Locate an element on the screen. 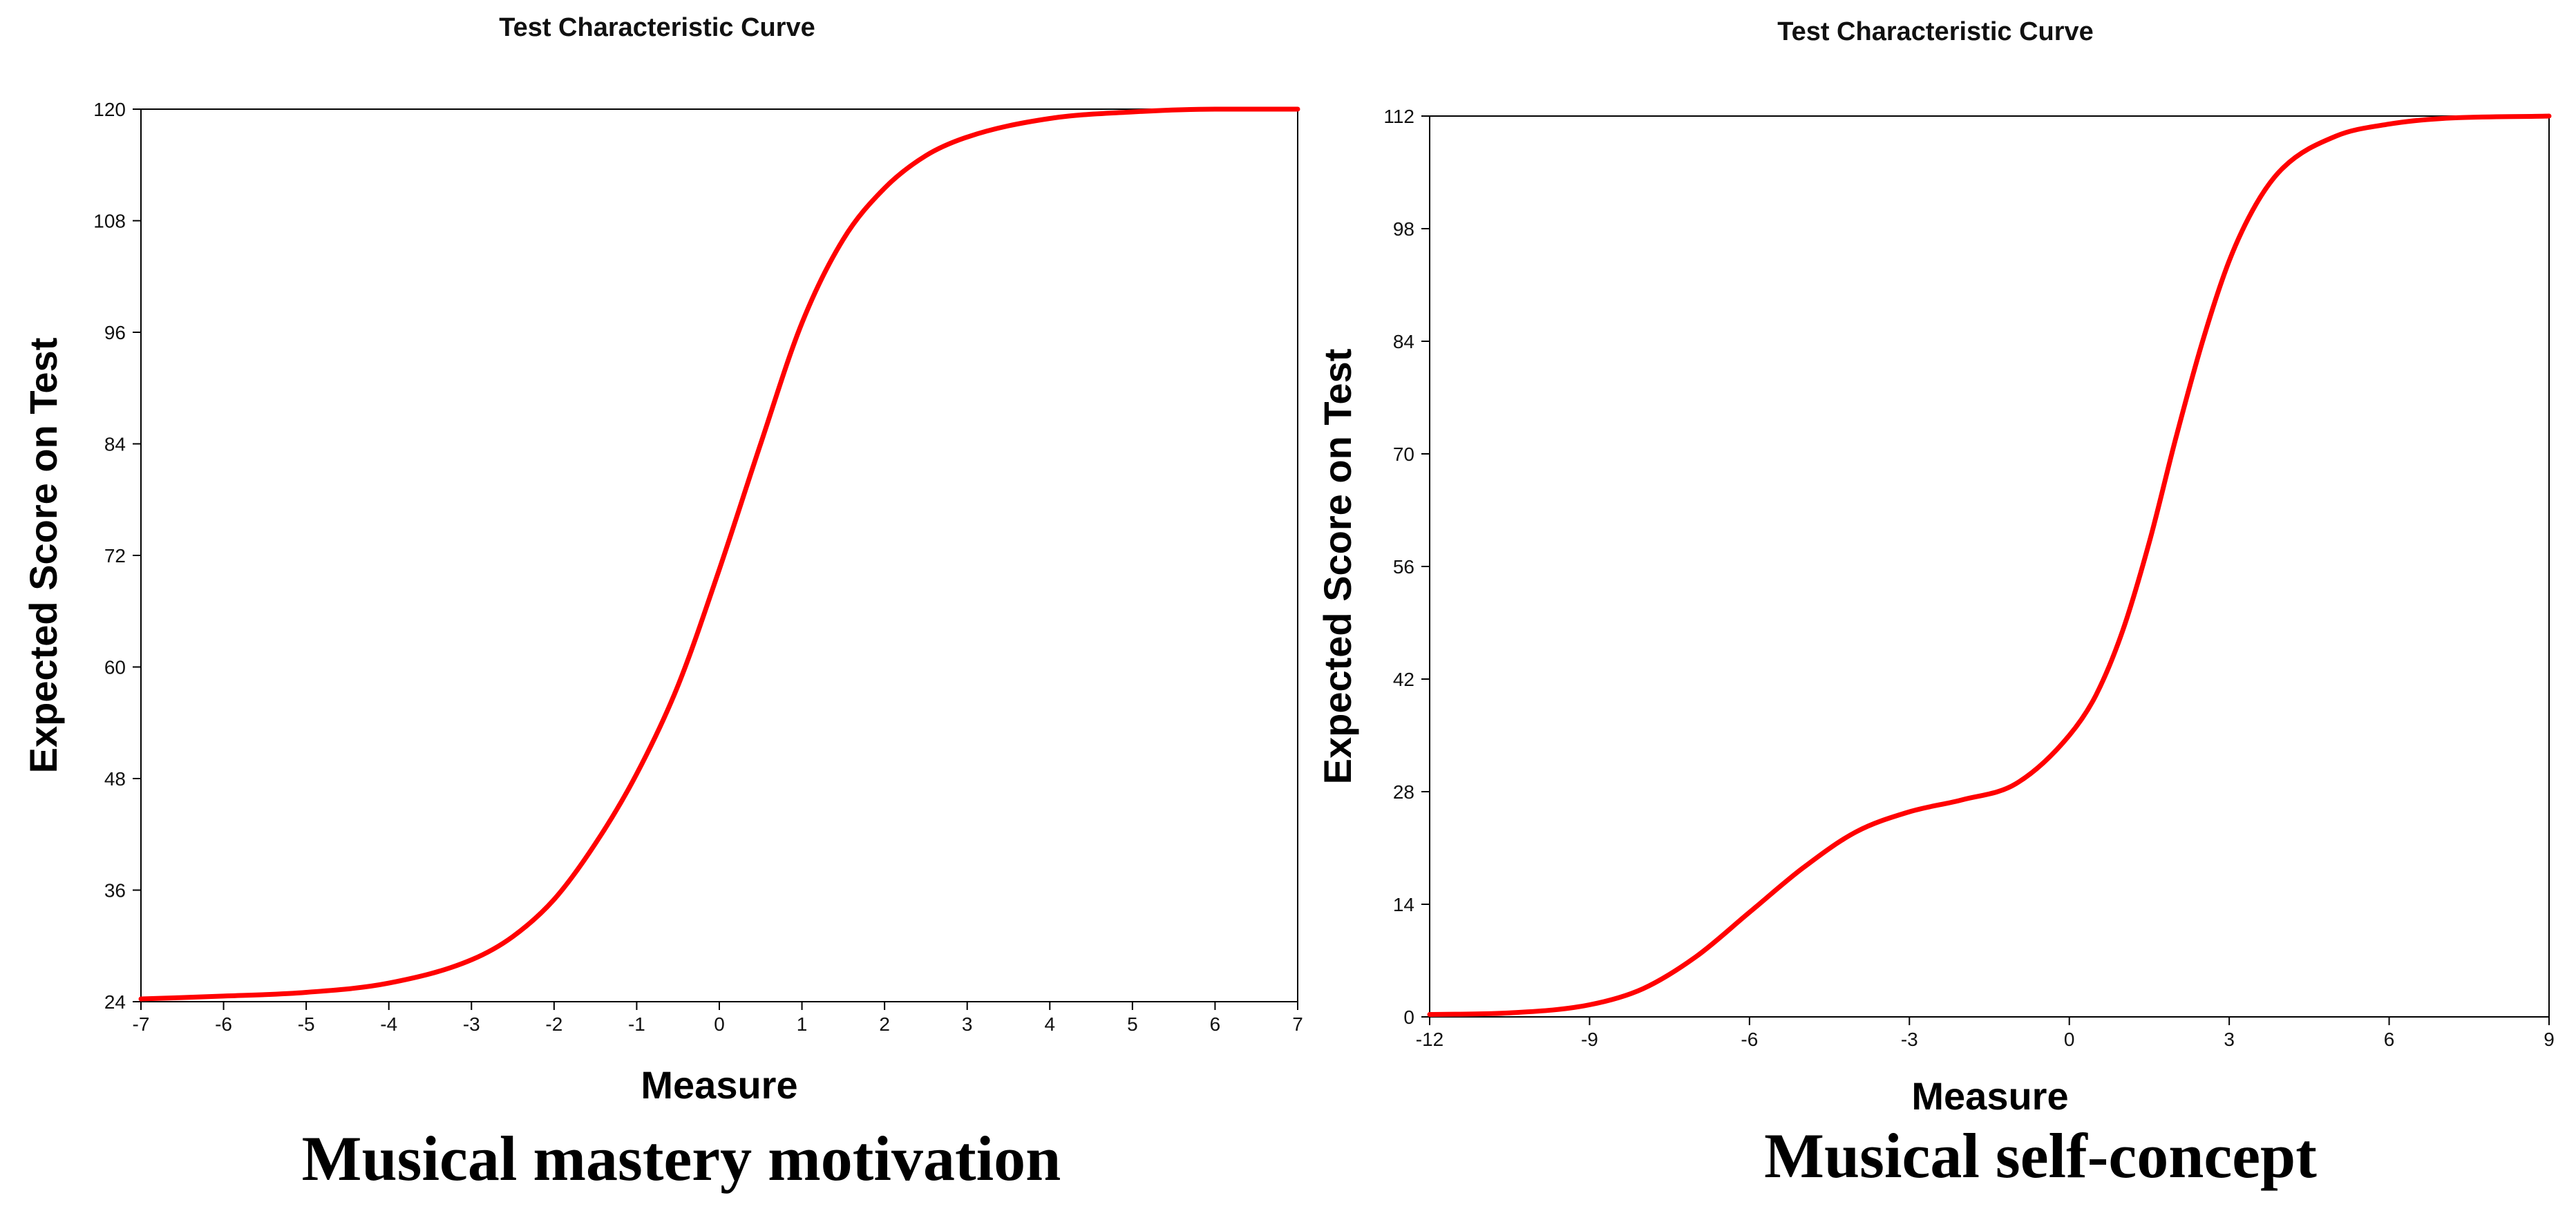 The width and height of the screenshot is (2576, 1211). y-tick-label: 120 is located at coordinates (109, 110).